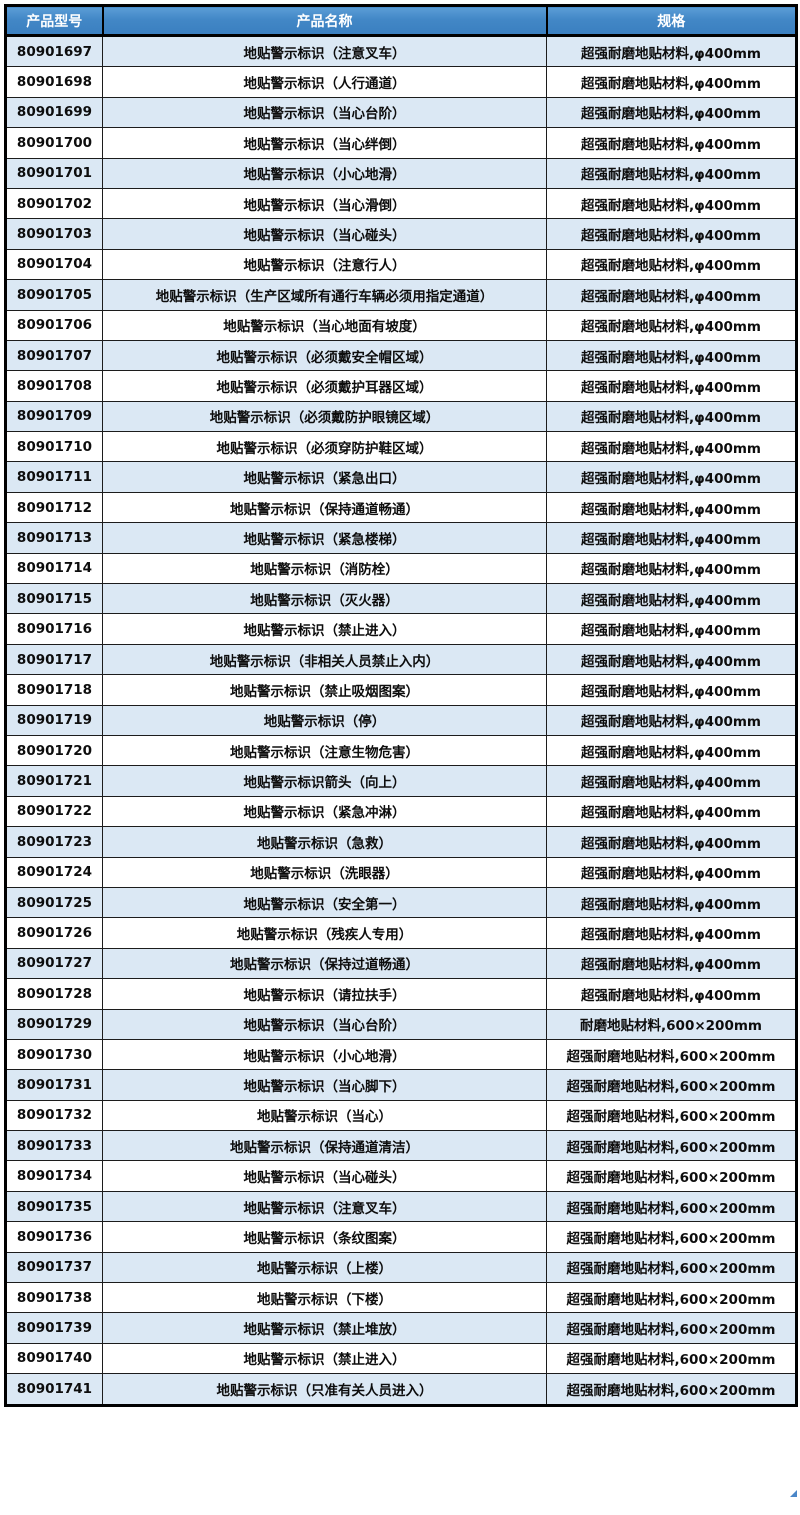 The image size is (800, 1515). Describe the element at coordinates (401, 325) in the screenshot. I see `table-row: 80901706 地贴警示标识（当心地面有坡度） 超强耐磨地贴材料,φ400mm` at that location.